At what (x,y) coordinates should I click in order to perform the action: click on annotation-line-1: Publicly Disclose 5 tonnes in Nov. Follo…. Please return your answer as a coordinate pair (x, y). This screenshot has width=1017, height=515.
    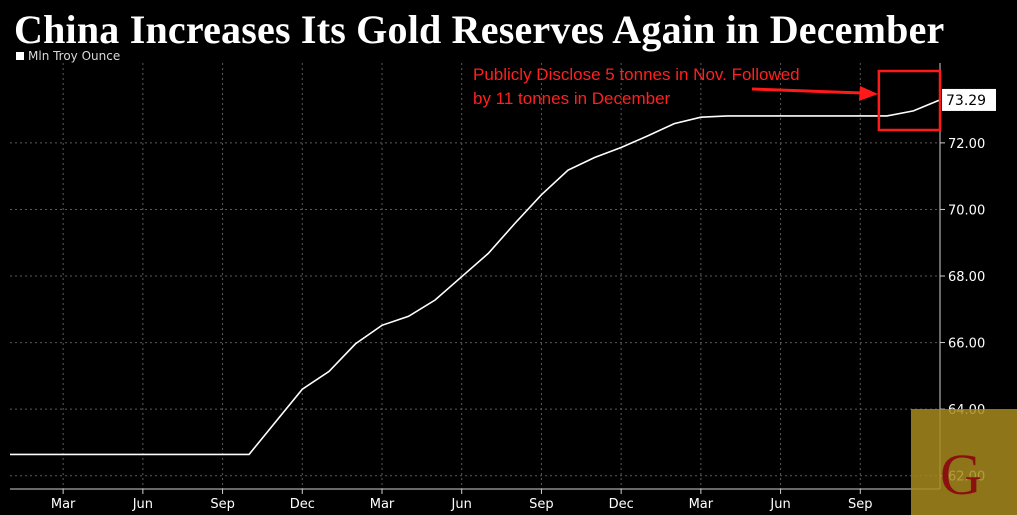
    Looking at the image, I should click on (636, 74).